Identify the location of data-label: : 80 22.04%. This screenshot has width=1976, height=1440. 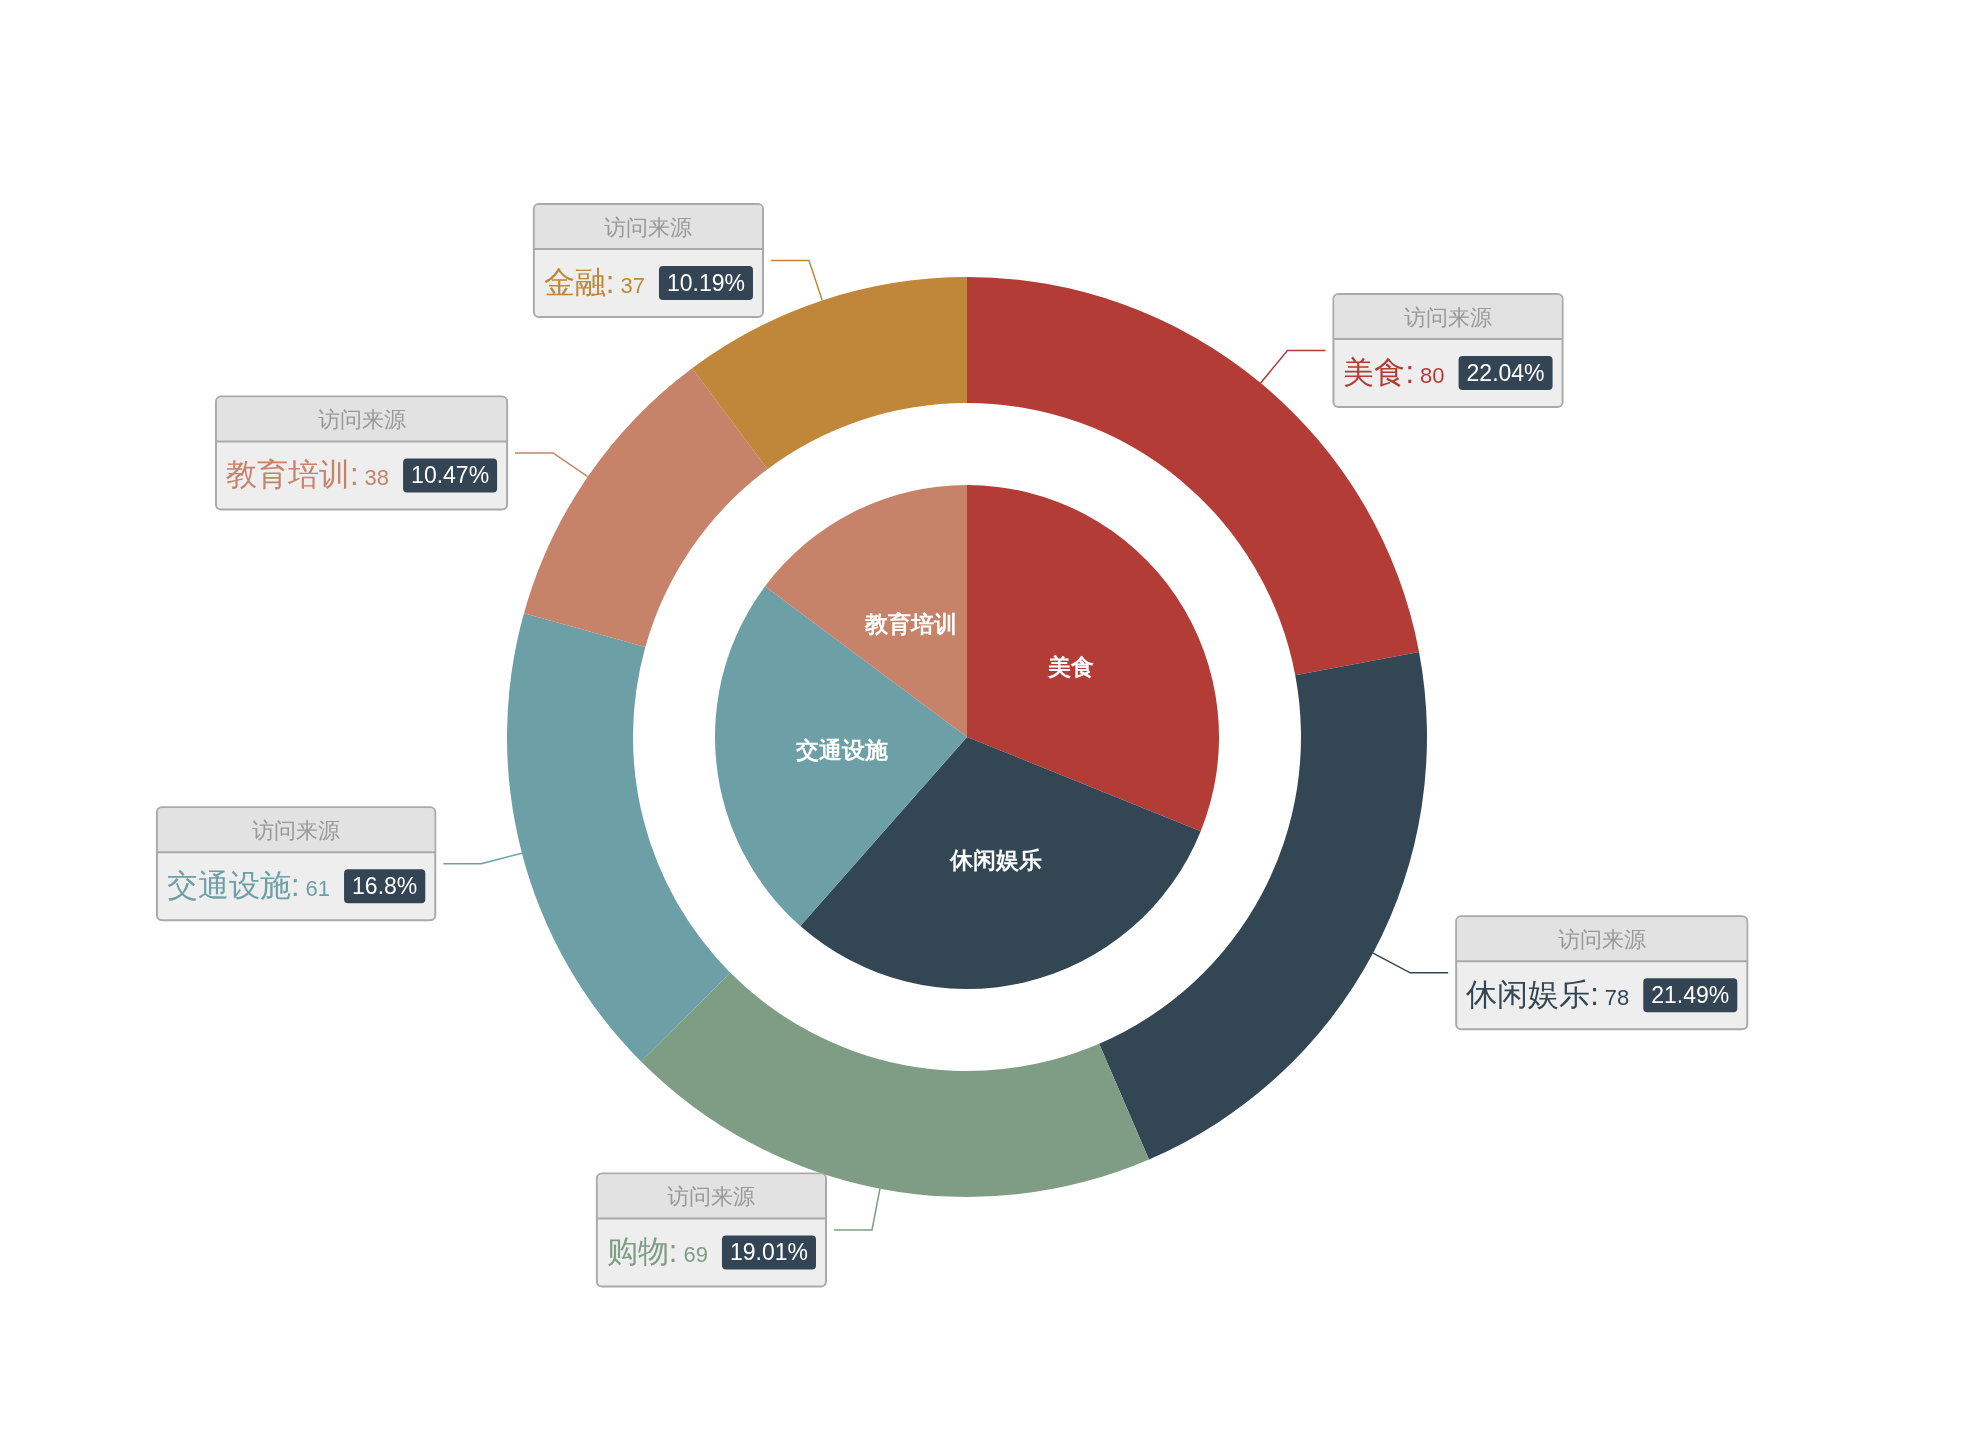
(1475, 373).